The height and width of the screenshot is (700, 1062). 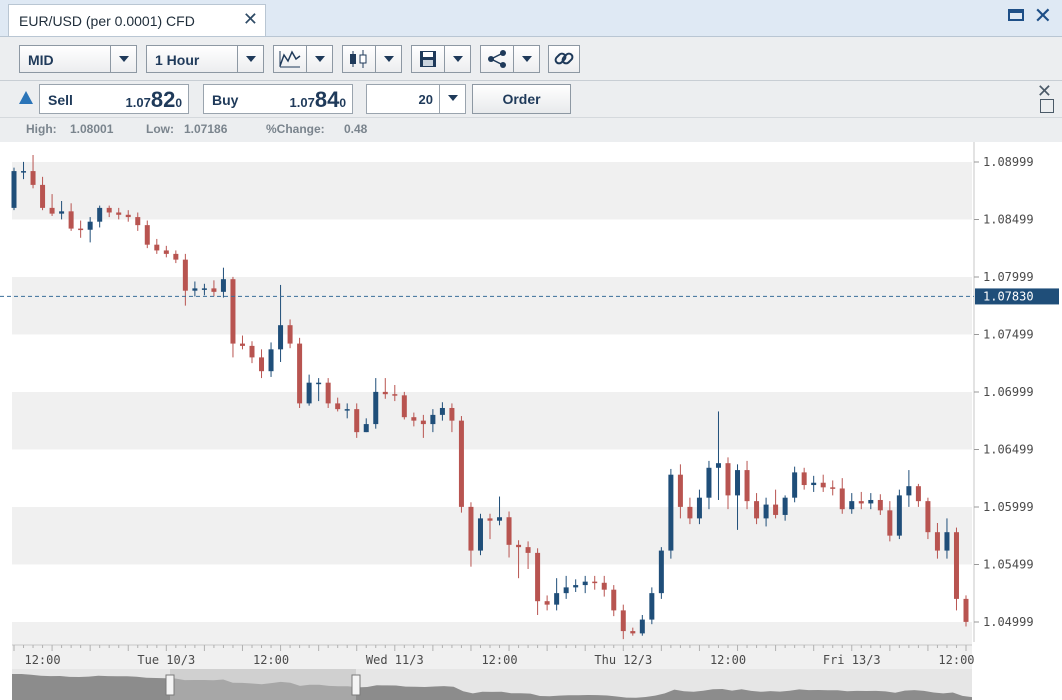 I want to click on last-price-label: 1.07830, so click(x=1008, y=296).